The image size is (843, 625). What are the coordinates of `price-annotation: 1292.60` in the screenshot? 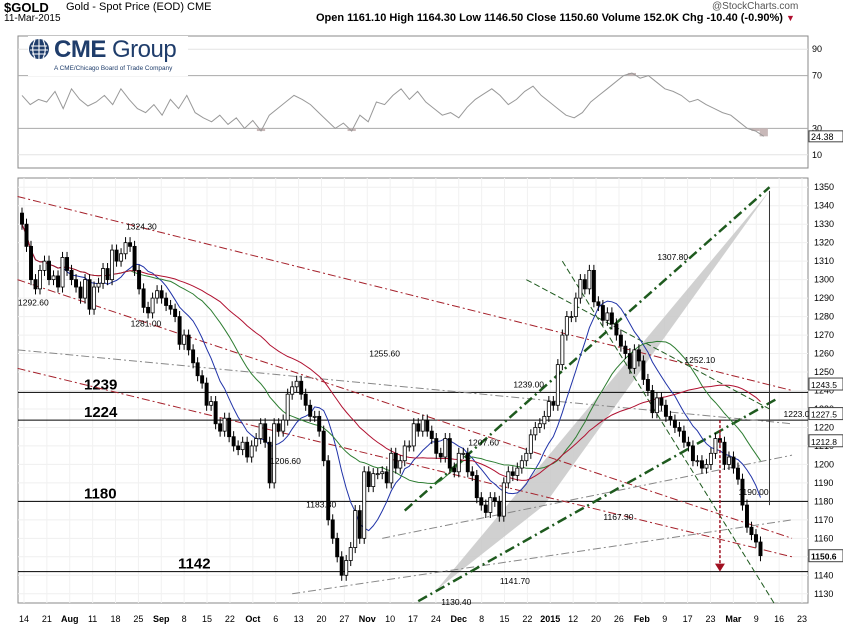 It's located at (33, 302).